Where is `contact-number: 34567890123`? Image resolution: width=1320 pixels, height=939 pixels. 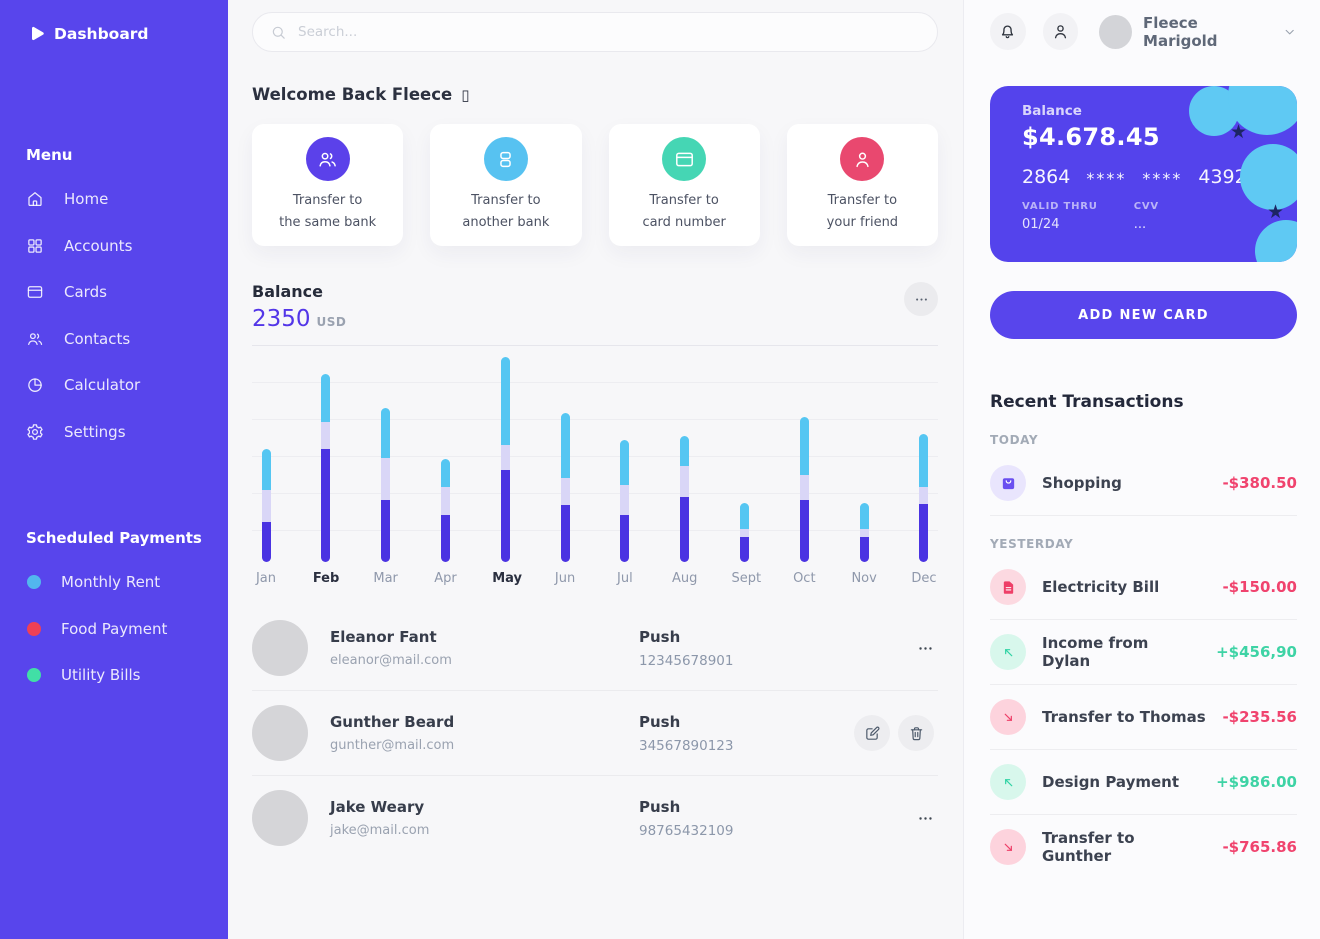 contact-number: 34567890123 is located at coordinates (686, 745).